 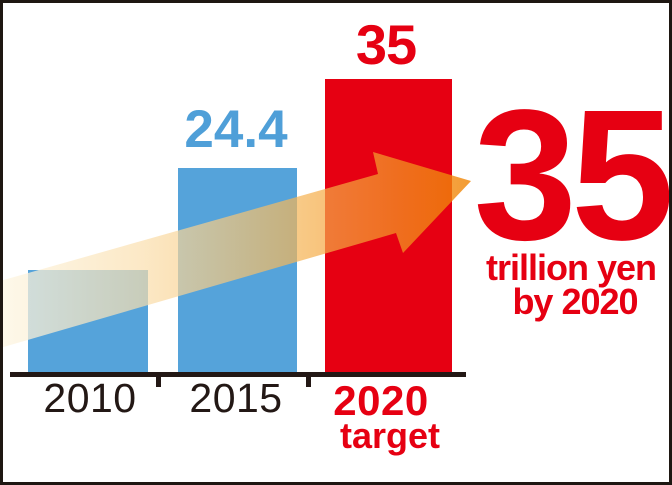 I want to click on annotation-deadline-text: by 2020, so click(x=575, y=301).